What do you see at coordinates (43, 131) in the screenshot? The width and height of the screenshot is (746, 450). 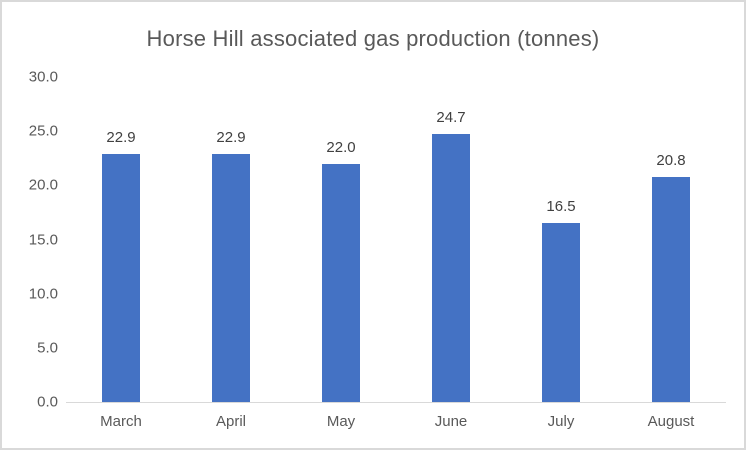 I see `y-axis-tick-label: 25.0` at bounding box center [43, 131].